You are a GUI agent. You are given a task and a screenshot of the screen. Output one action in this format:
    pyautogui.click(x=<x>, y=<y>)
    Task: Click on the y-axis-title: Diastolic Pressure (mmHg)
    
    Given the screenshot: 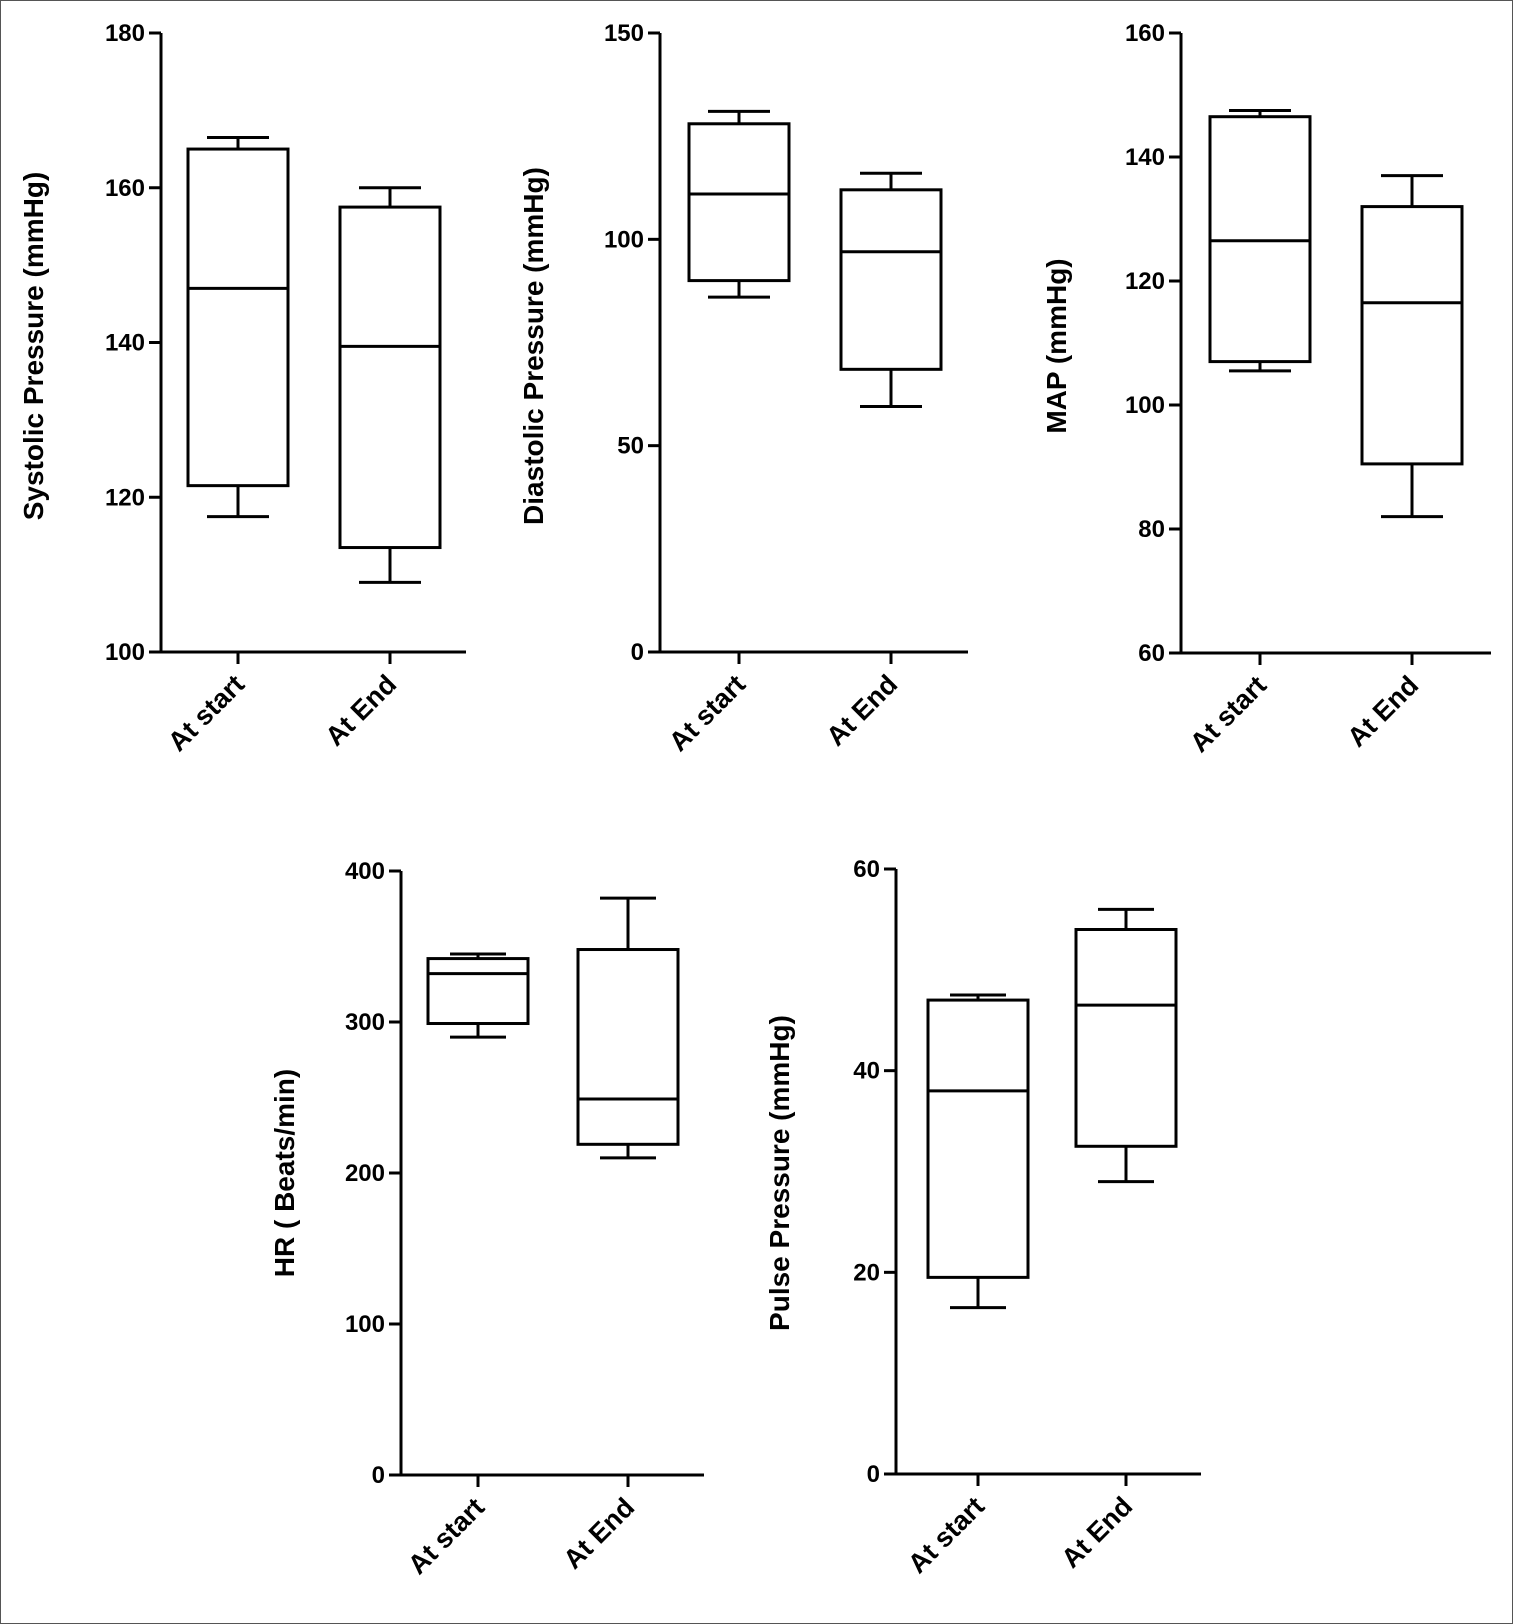 What is the action you would take?
    pyautogui.click(x=533, y=346)
    